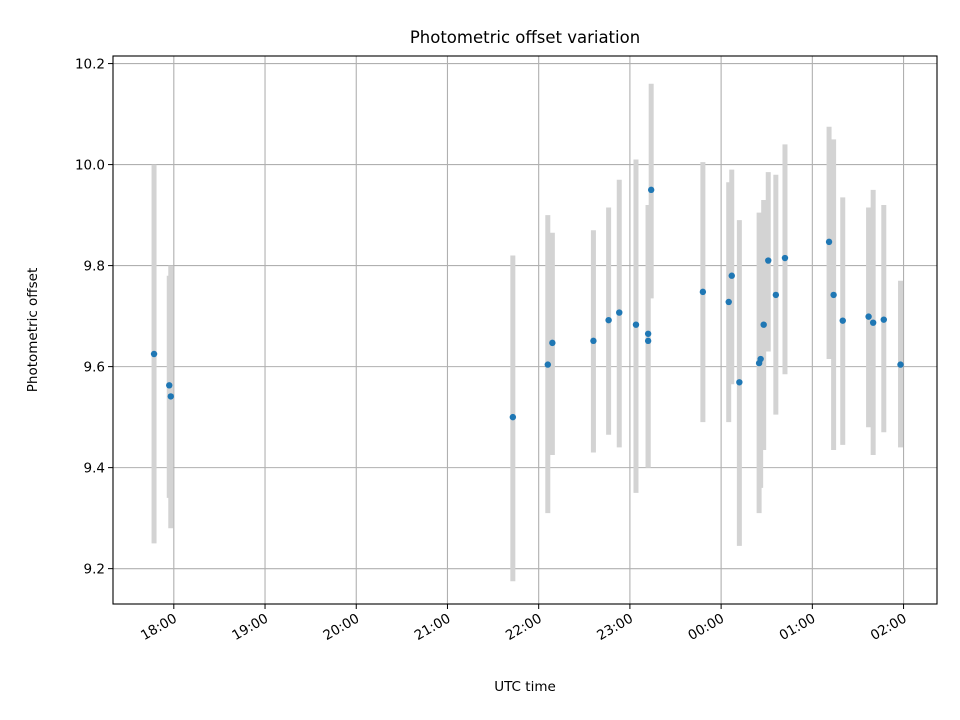  Describe the element at coordinates (90, 166) in the screenshot. I see `y-tick-label: 10.0` at that location.